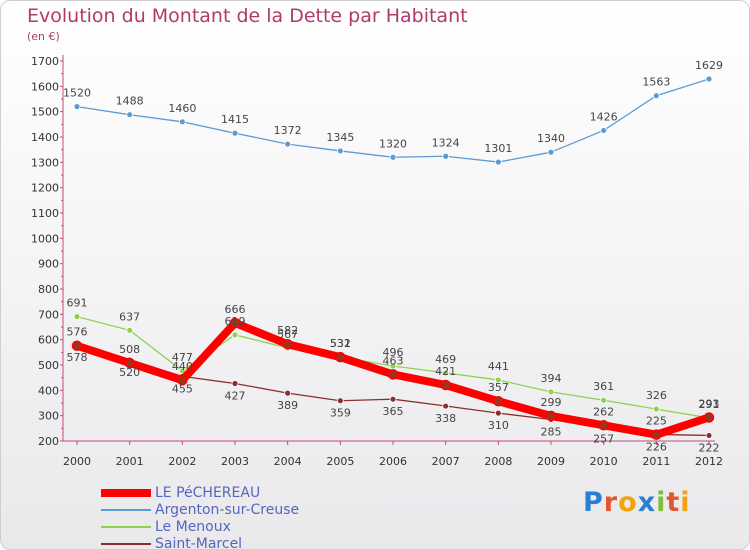  What do you see at coordinates (193, 527) in the screenshot?
I see `legend-label: Le Menoux` at bounding box center [193, 527].